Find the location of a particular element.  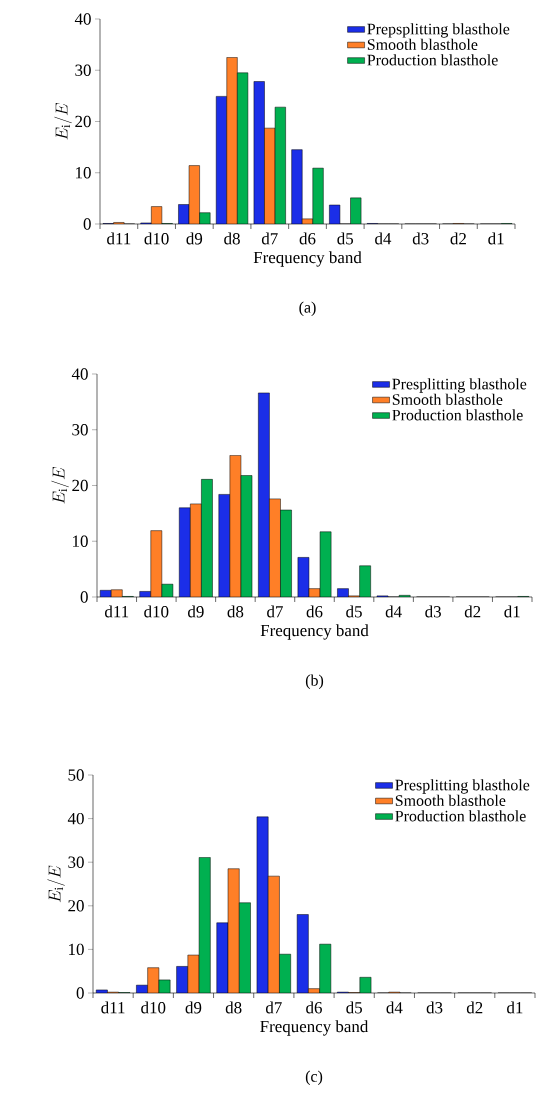

text: (b) is located at coordinates (314, 681).